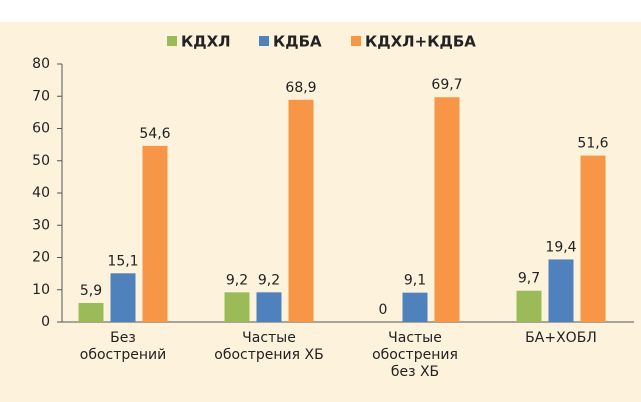 Image resolution: width=641 pixels, height=402 pixels. Describe the element at coordinates (269, 346) in the screenshot. I see `x-tick-label: Частые обострения ХБ` at that location.